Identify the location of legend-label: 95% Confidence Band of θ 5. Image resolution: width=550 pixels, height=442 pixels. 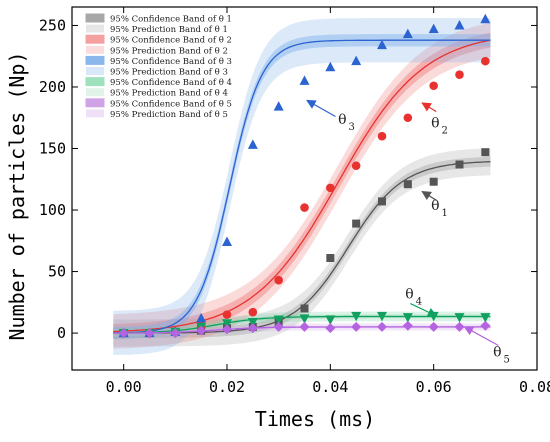
(171, 104).